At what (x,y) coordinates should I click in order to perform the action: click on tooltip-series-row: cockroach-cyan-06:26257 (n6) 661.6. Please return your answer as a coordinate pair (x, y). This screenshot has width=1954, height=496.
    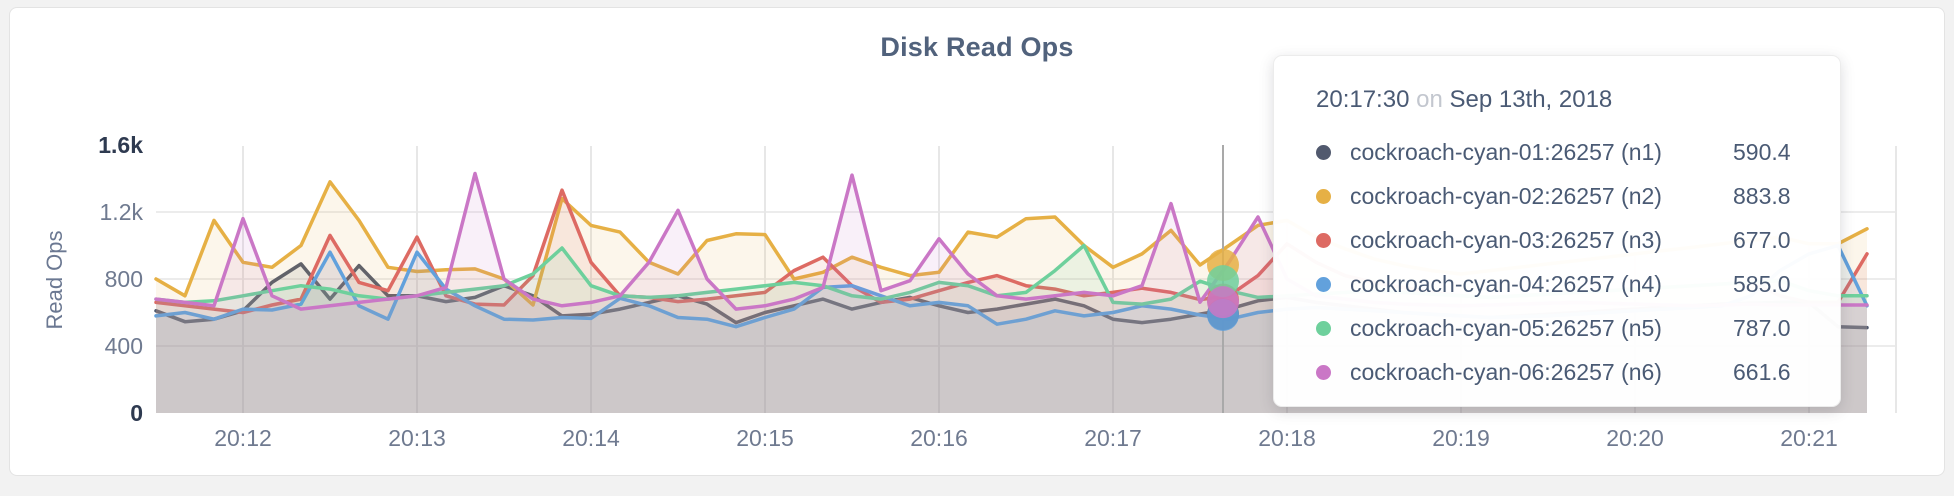
    Looking at the image, I should click on (1558, 372).